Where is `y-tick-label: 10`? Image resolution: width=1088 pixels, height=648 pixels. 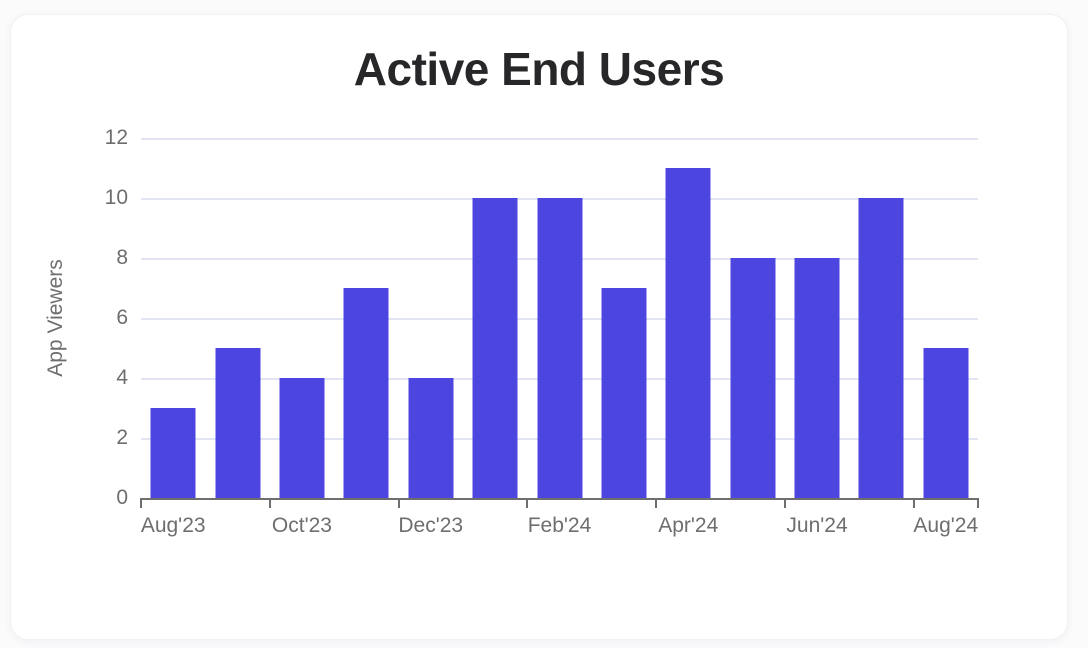 y-tick-label: 10 is located at coordinates (116, 197).